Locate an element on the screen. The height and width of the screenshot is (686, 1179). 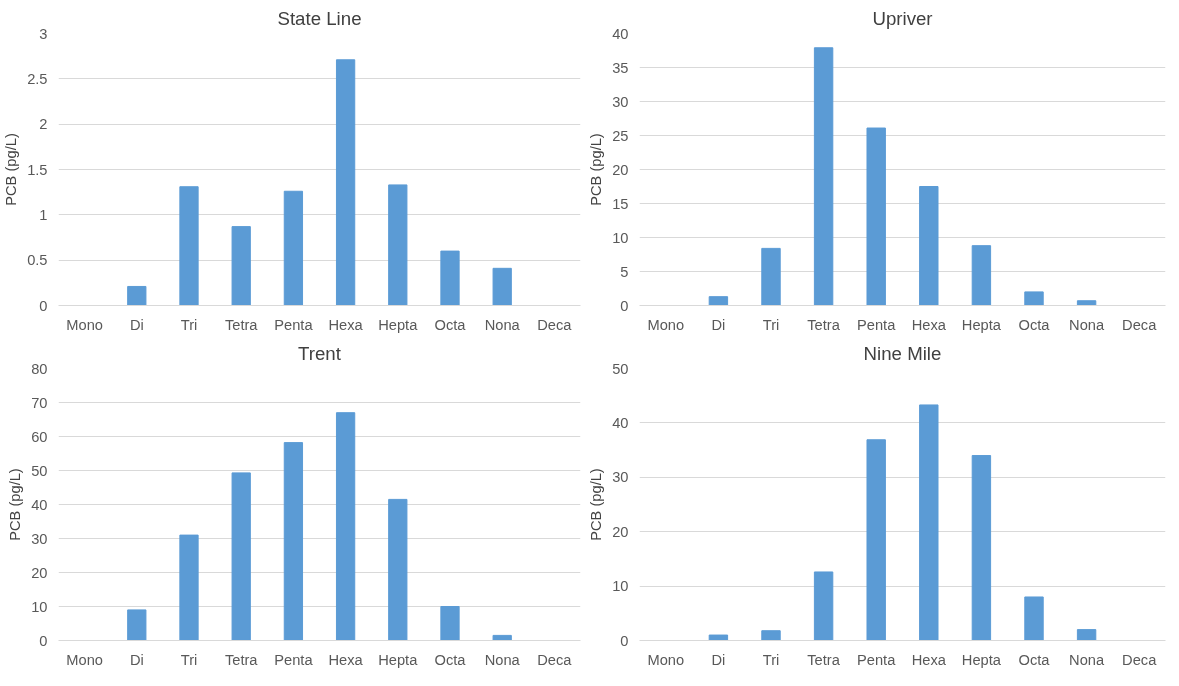
y-tick-label: 1.5 is located at coordinates (37, 169).